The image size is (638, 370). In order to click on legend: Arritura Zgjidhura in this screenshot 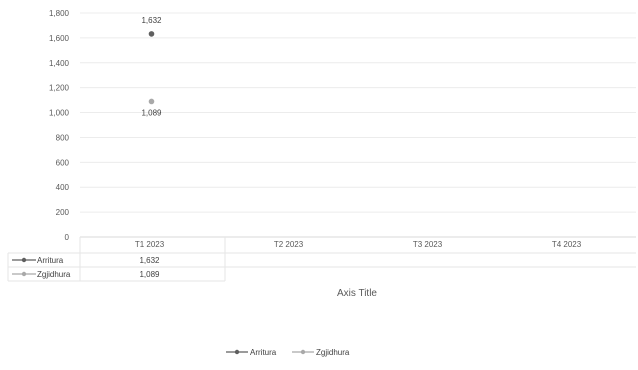, I will do `click(288, 352)`.